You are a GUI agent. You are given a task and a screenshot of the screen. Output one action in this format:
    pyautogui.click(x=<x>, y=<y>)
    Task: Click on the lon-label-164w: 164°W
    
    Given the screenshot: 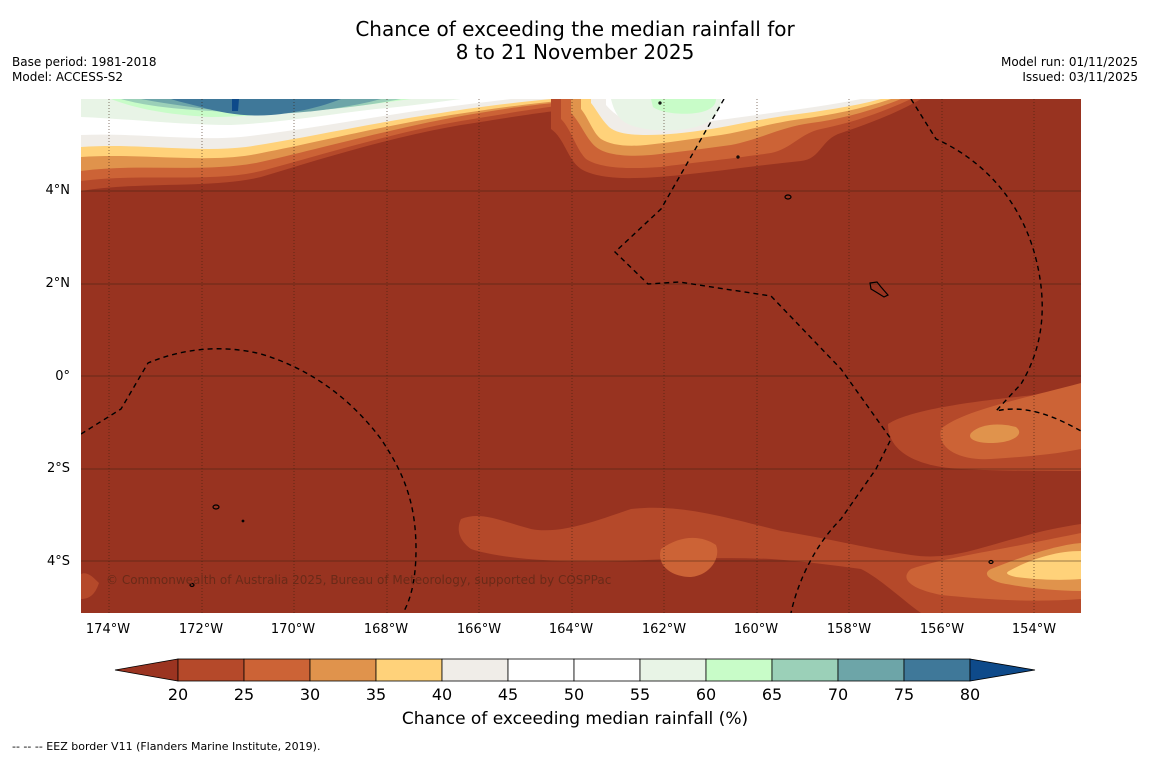 What is the action you would take?
    pyautogui.click(x=571, y=629)
    